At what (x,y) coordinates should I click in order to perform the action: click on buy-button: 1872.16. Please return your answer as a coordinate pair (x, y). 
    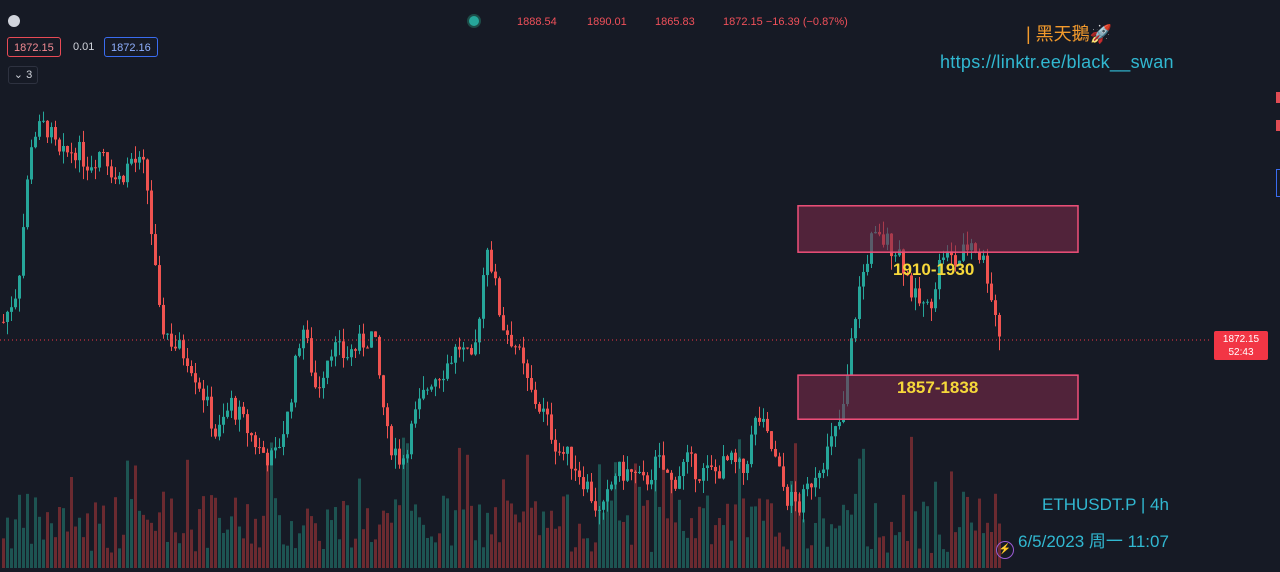
    Looking at the image, I should click on (131, 47).